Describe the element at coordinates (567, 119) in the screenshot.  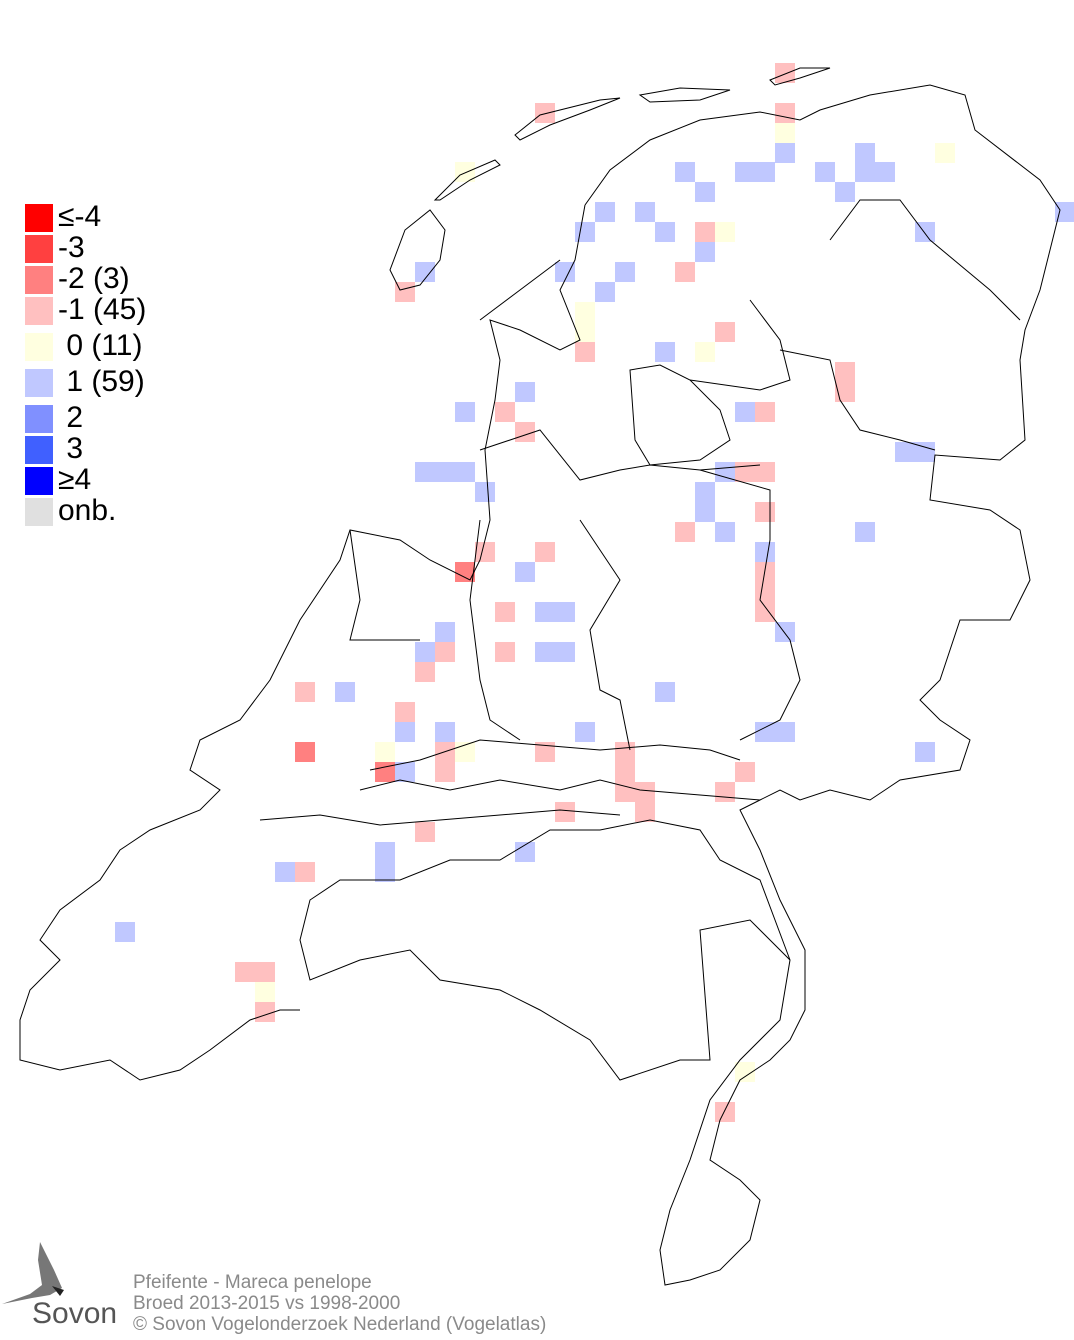
I see `island-terschelling` at that location.